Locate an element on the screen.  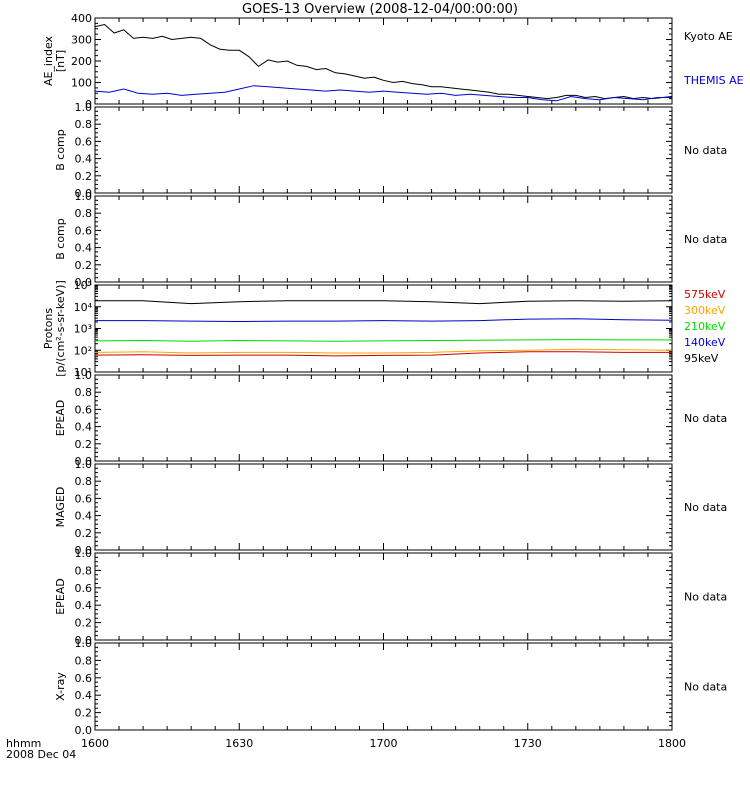
xtick-label: 1600 is located at coordinates (95, 743).